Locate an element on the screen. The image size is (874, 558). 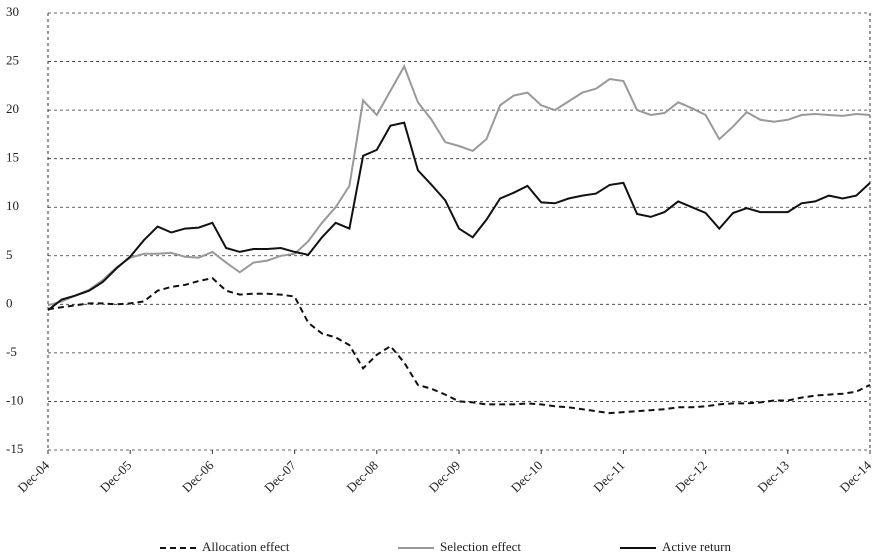
y-tick-label: -15 is located at coordinates (14, 448).